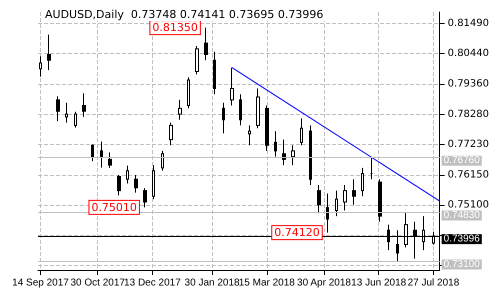 The width and height of the screenshot is (500, 300). Describe the element at coordinates (462, 215) in the screenshot. I see `ref-line-label: 0.74830` at that location.